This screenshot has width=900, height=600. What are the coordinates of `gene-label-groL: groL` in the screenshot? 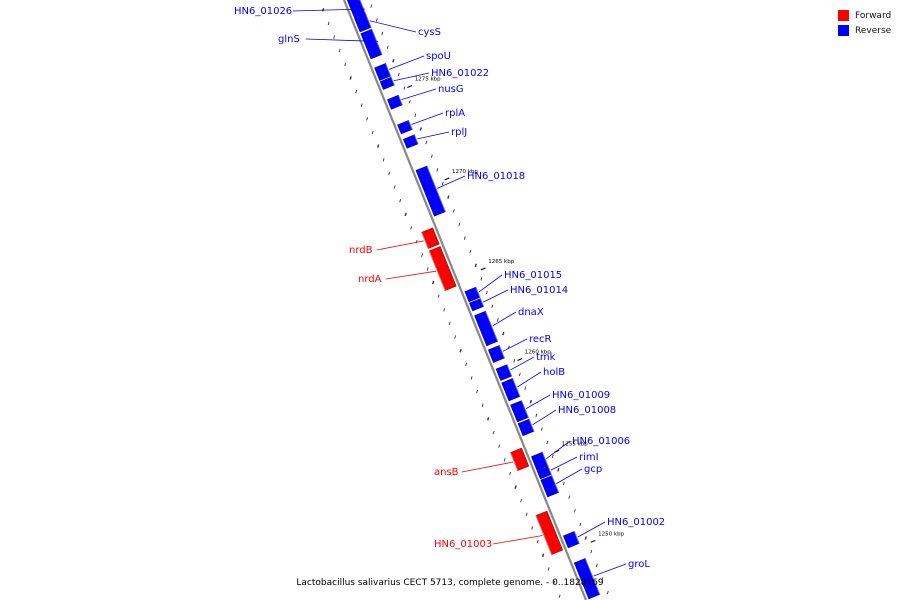 It's located at (639, 564).